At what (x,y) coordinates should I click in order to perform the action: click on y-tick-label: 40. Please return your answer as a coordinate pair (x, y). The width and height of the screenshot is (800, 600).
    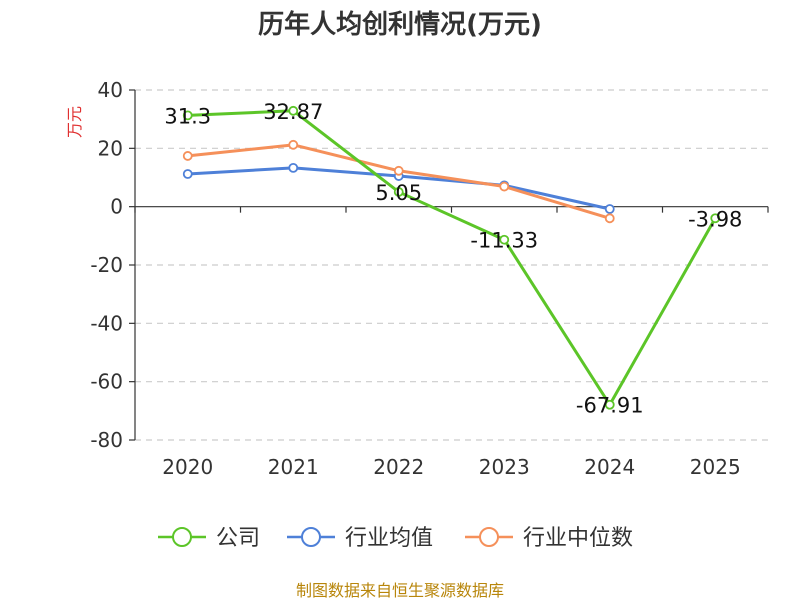
    Looking at the image, I should click on (110, 90).